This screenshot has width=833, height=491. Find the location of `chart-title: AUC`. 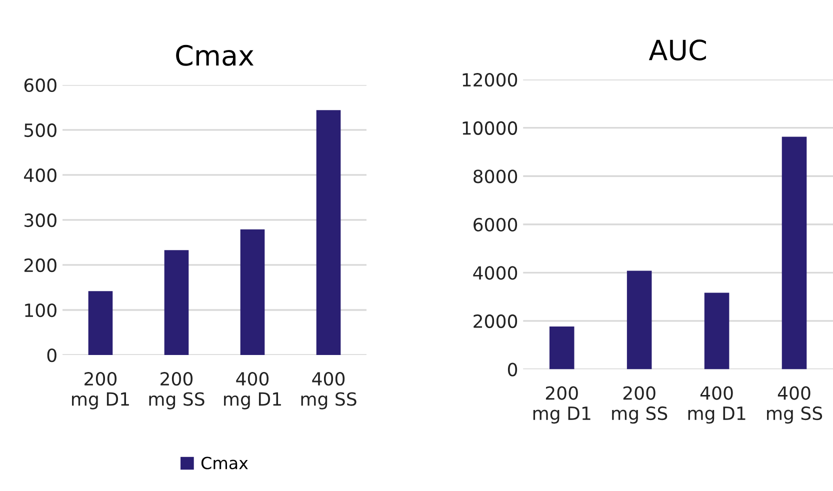

chart-title: AUC is located at coordinates (677, 49).